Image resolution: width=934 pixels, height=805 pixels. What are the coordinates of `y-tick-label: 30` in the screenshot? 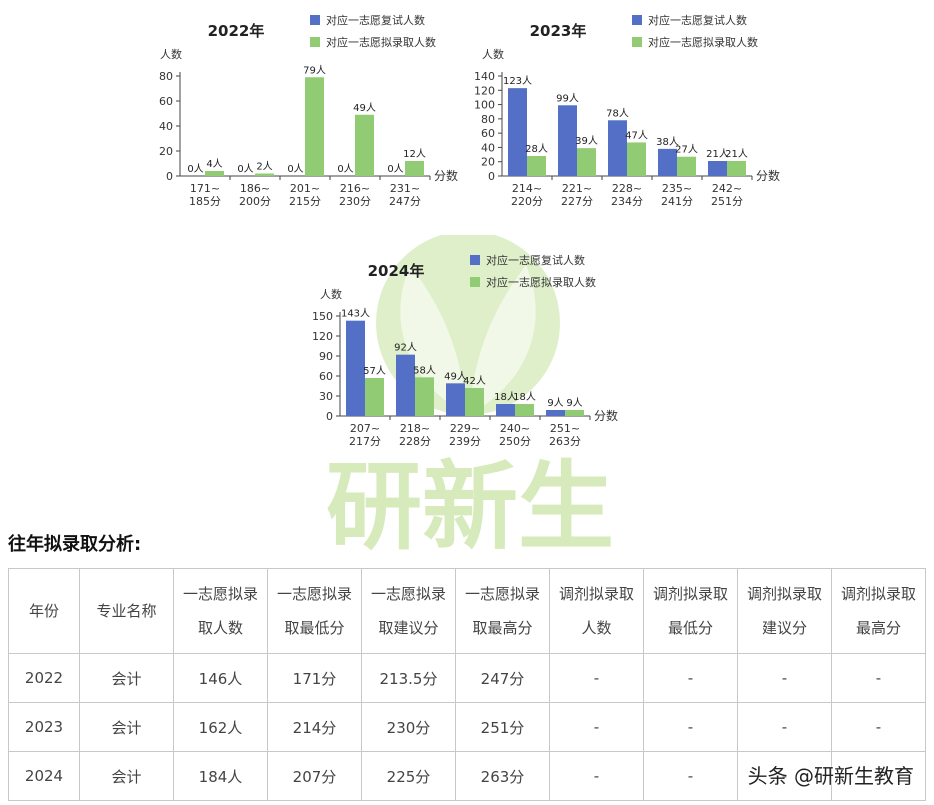 It's located at (326, 396).